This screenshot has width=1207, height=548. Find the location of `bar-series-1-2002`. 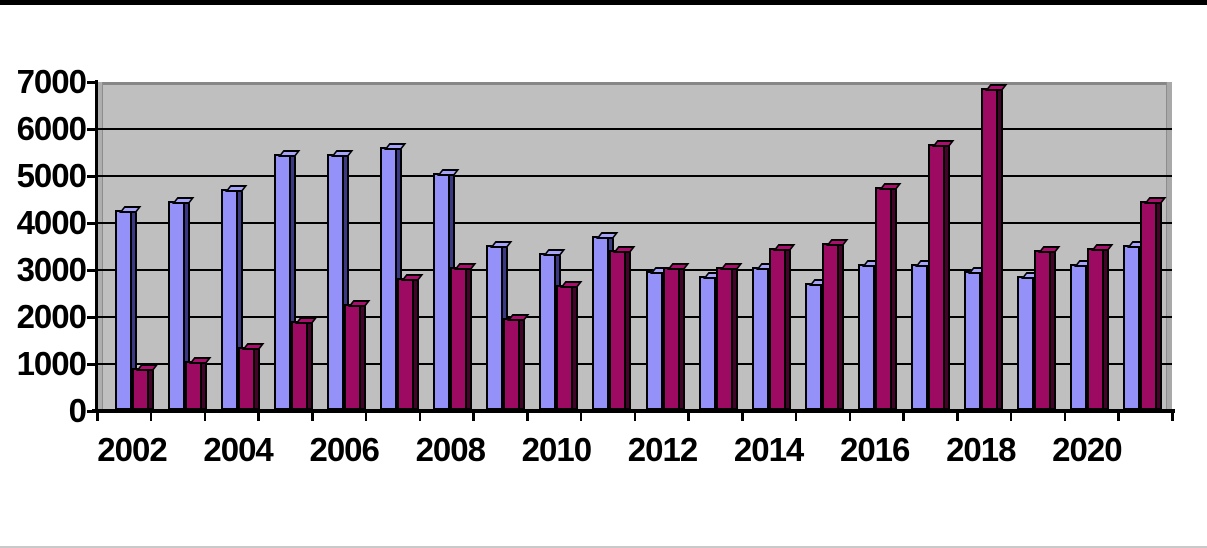

bar-series-1-2002 is located at coordinates (128, 308).